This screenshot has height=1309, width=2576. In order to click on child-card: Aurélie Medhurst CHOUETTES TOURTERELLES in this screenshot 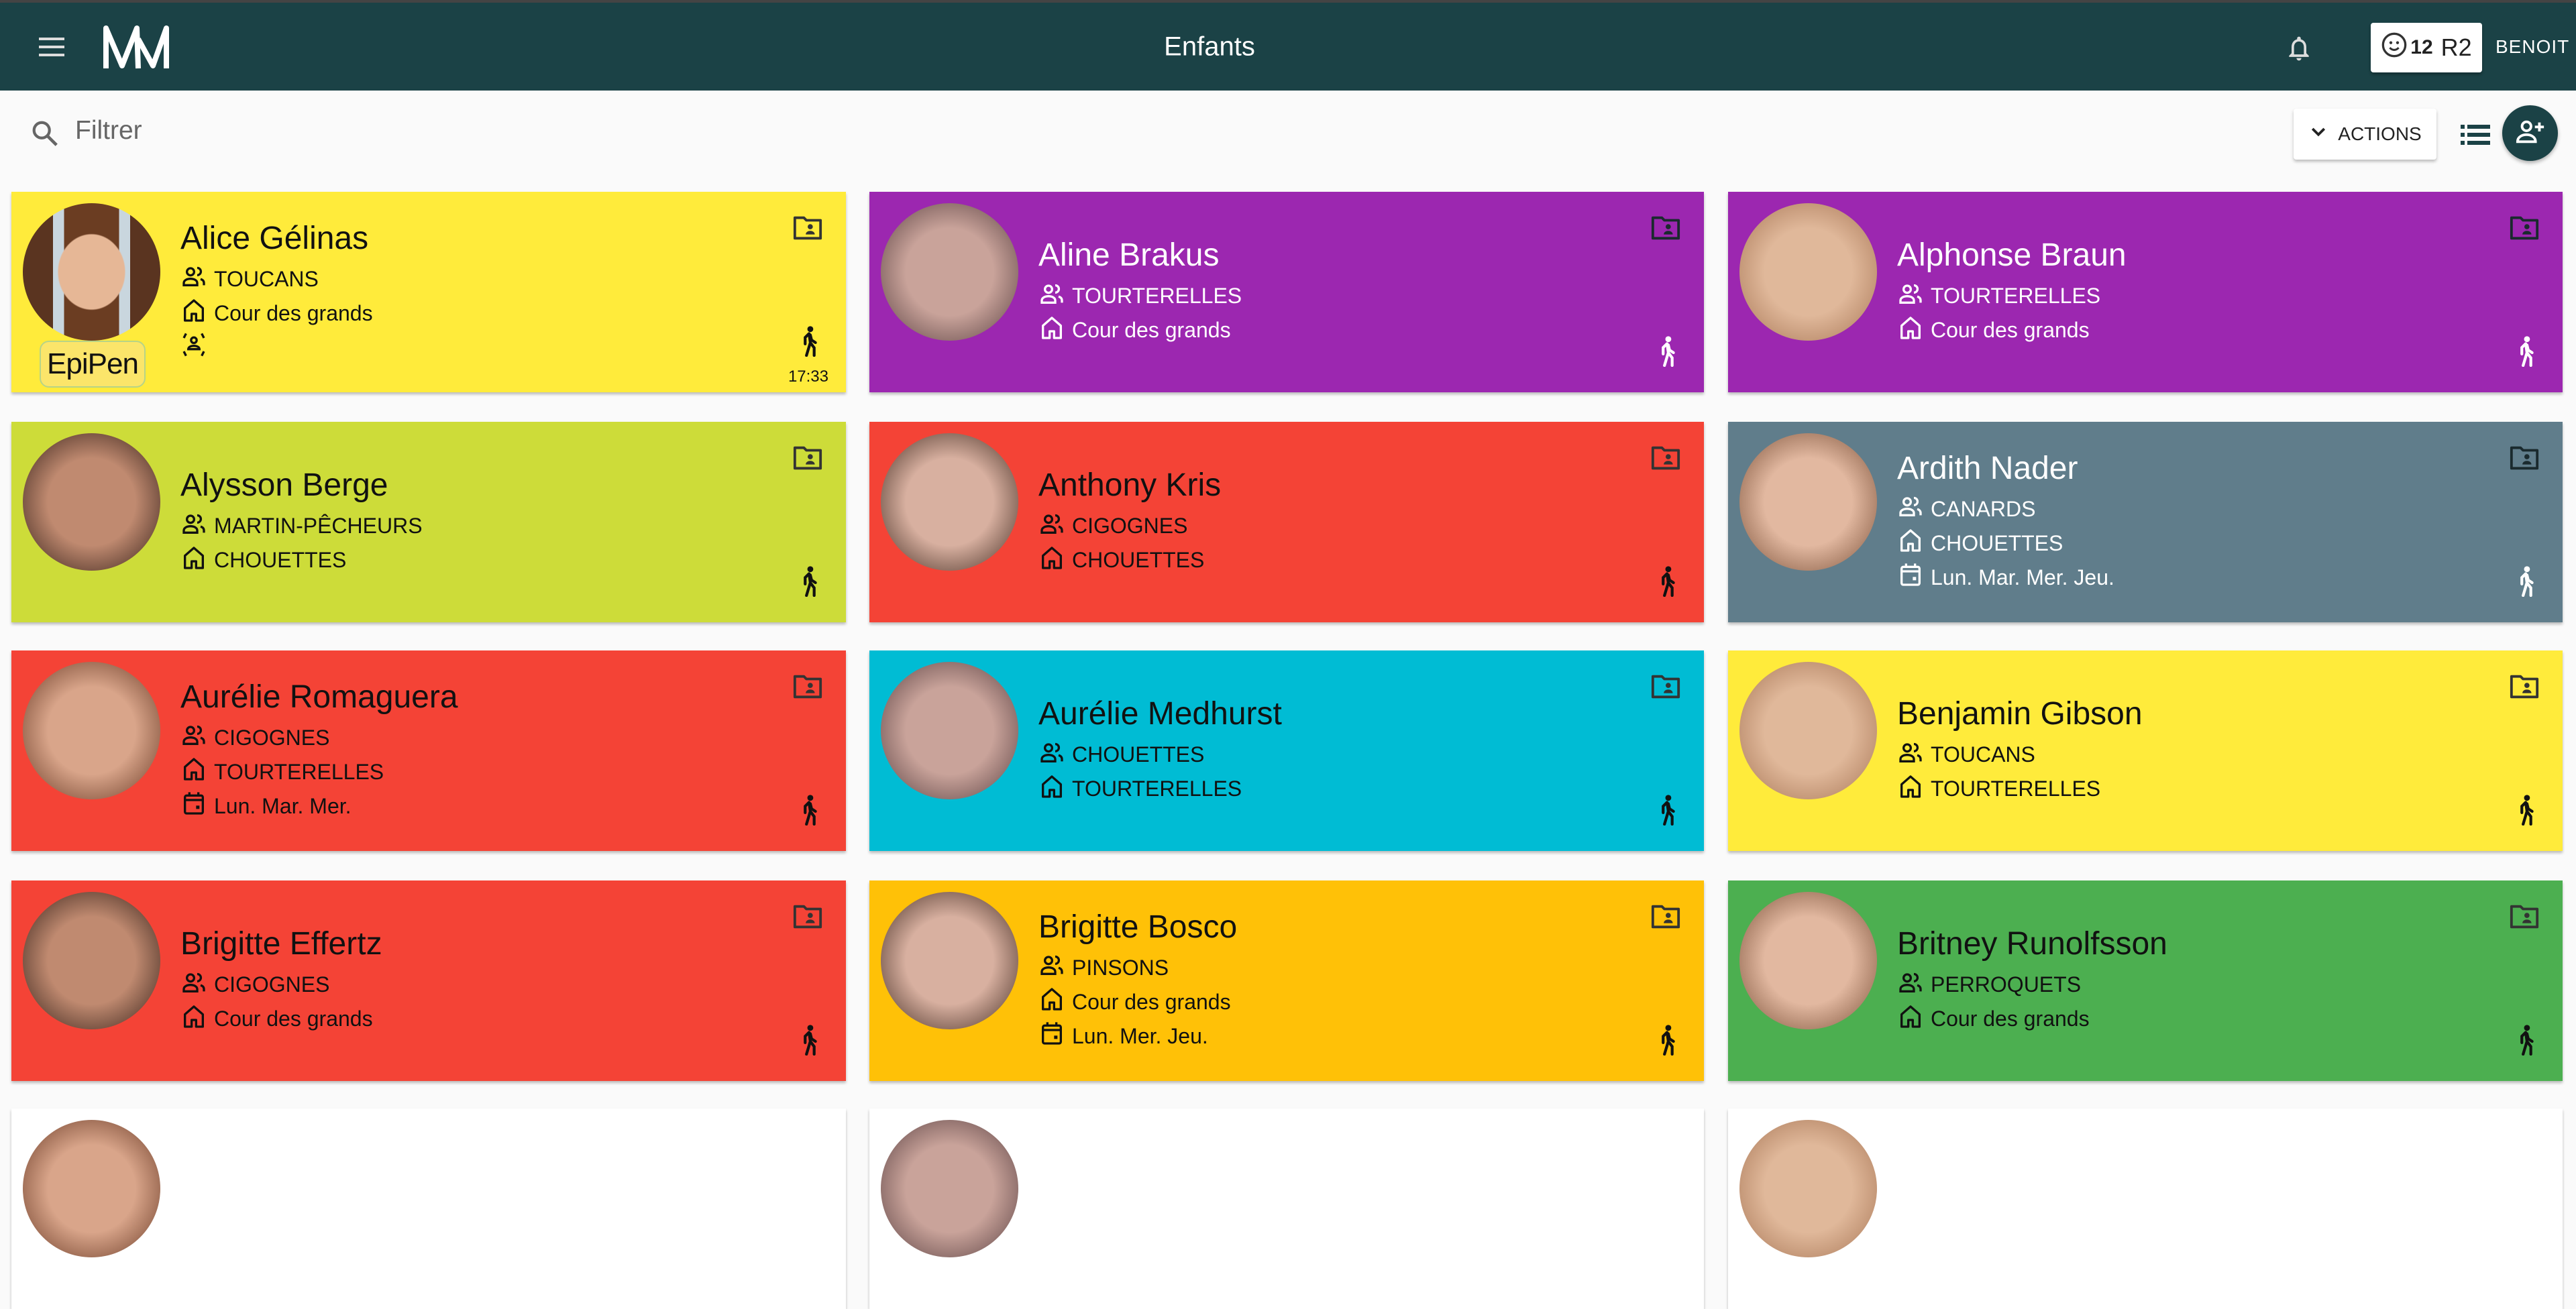, I will do `click(1286, 750)`.